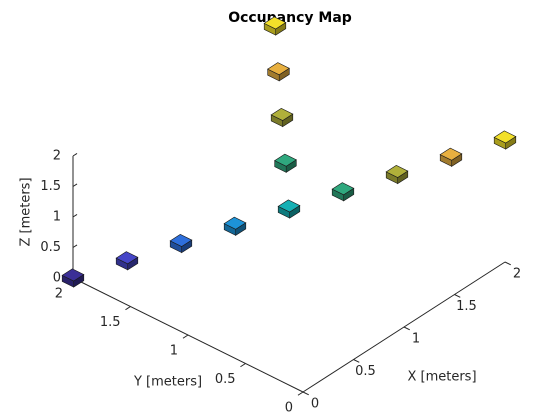 The height and width of the screenshot is (420, 560). I want to click on z-tick-label: 0, so click(57, 278).